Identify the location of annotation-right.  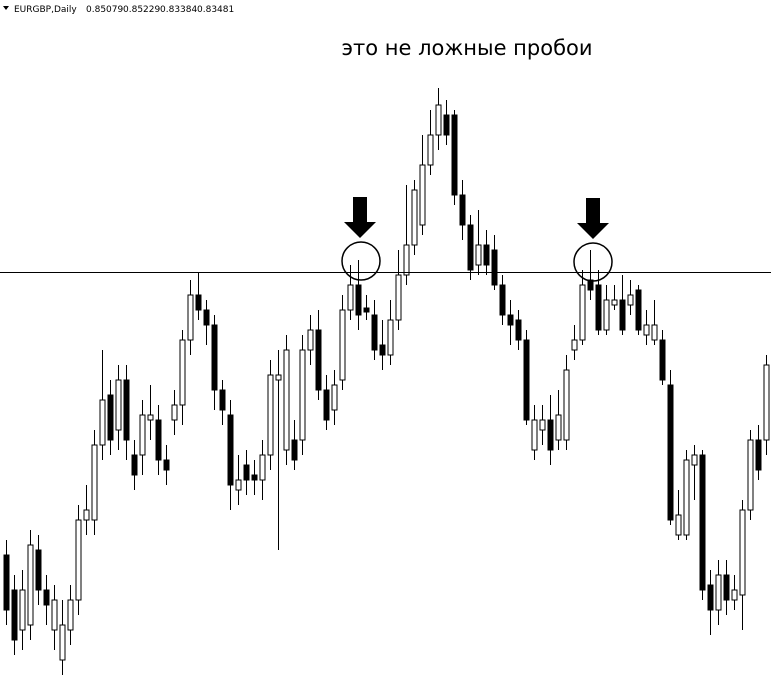
(593, 240).